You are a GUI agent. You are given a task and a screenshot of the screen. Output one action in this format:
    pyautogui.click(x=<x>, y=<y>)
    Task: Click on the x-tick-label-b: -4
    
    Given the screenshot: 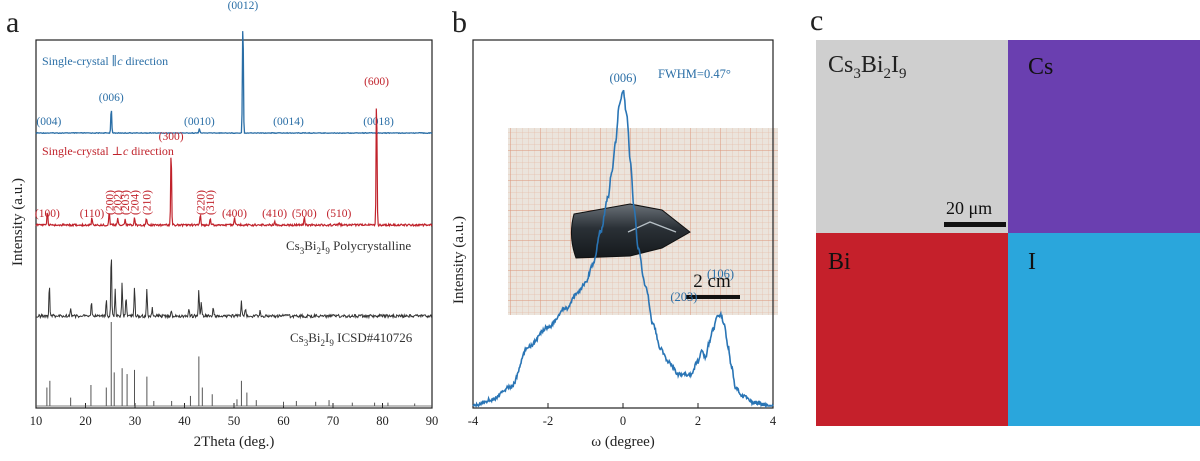 What is the action you would take?
    pyautogui.click(x=473, y=421)
    